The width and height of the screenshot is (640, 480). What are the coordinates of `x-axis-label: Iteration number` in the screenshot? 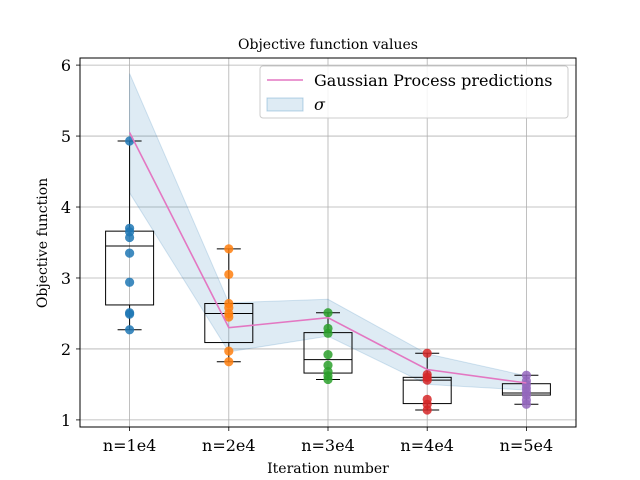 It's located at (328, 469).